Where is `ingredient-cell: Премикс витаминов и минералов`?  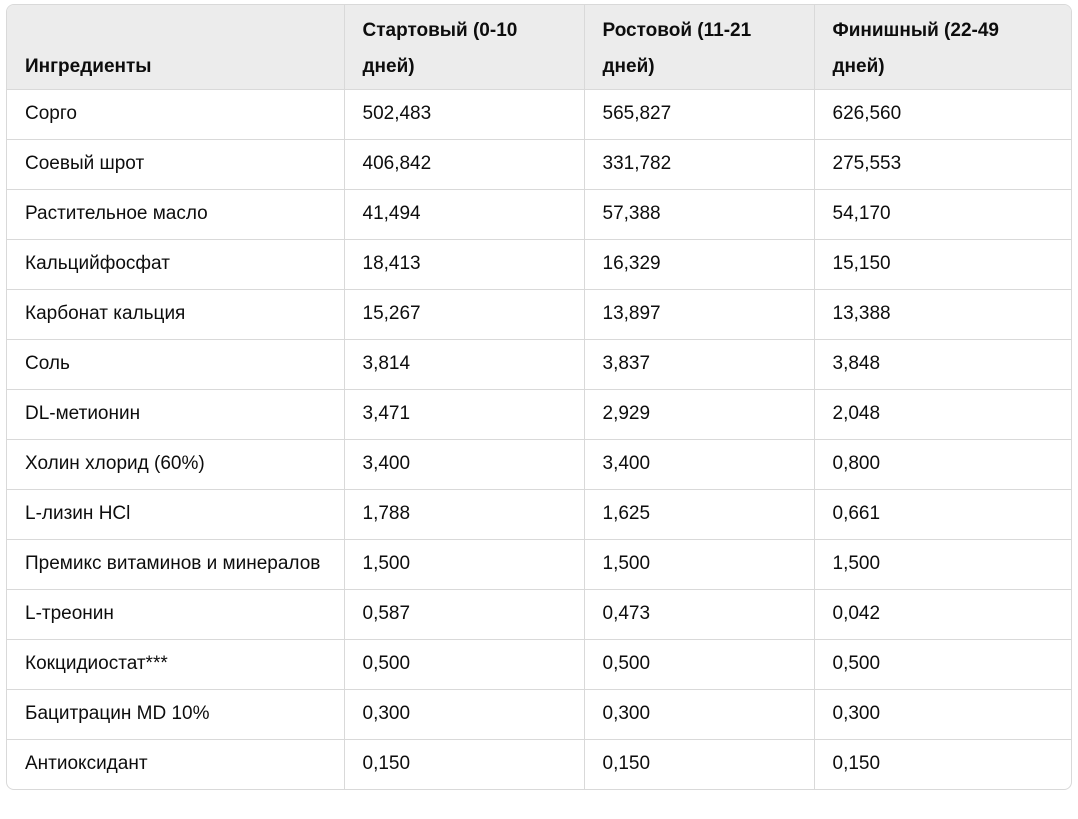 ingredient-cell: Премикс витаминов и минералов is located at coordinates (175, 564).